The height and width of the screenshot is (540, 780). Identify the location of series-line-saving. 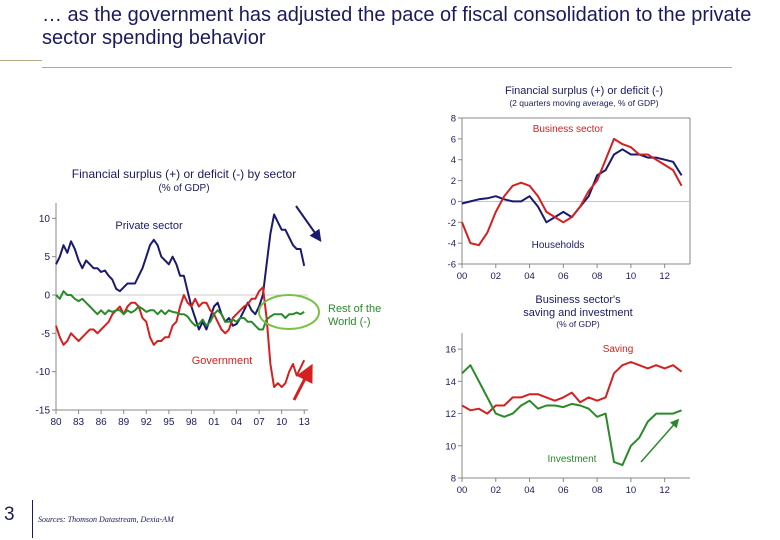
(572, 388).